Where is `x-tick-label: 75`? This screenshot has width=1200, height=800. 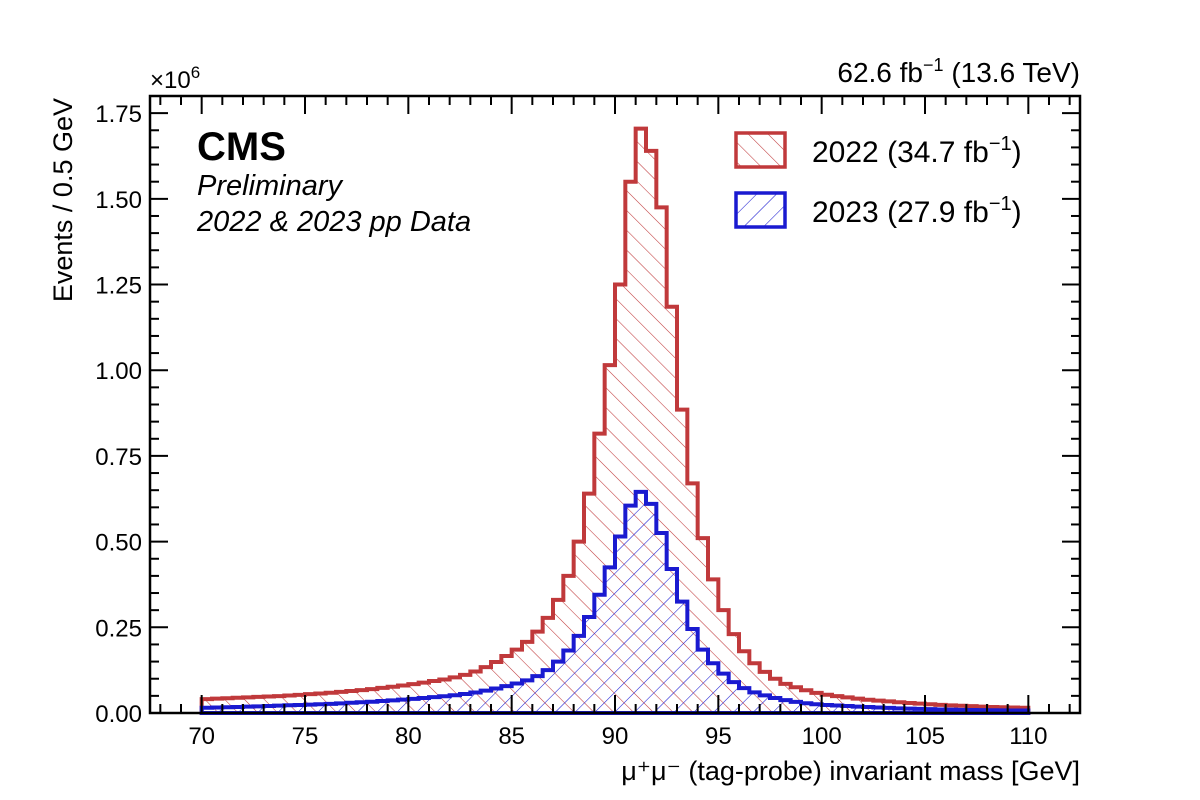
x-tick-label: 75 is located at coordinates (305, 736).